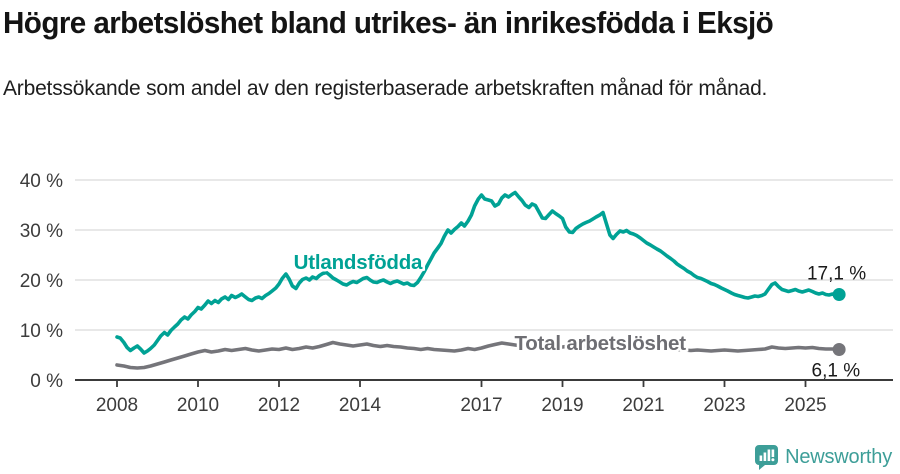 The height and width of the screenshot is (474, 900). What do you see at coordinates (360, 405) in the screenshot?
I see `x-axis-tick-label: 2014` at bounding box center [360, 405].